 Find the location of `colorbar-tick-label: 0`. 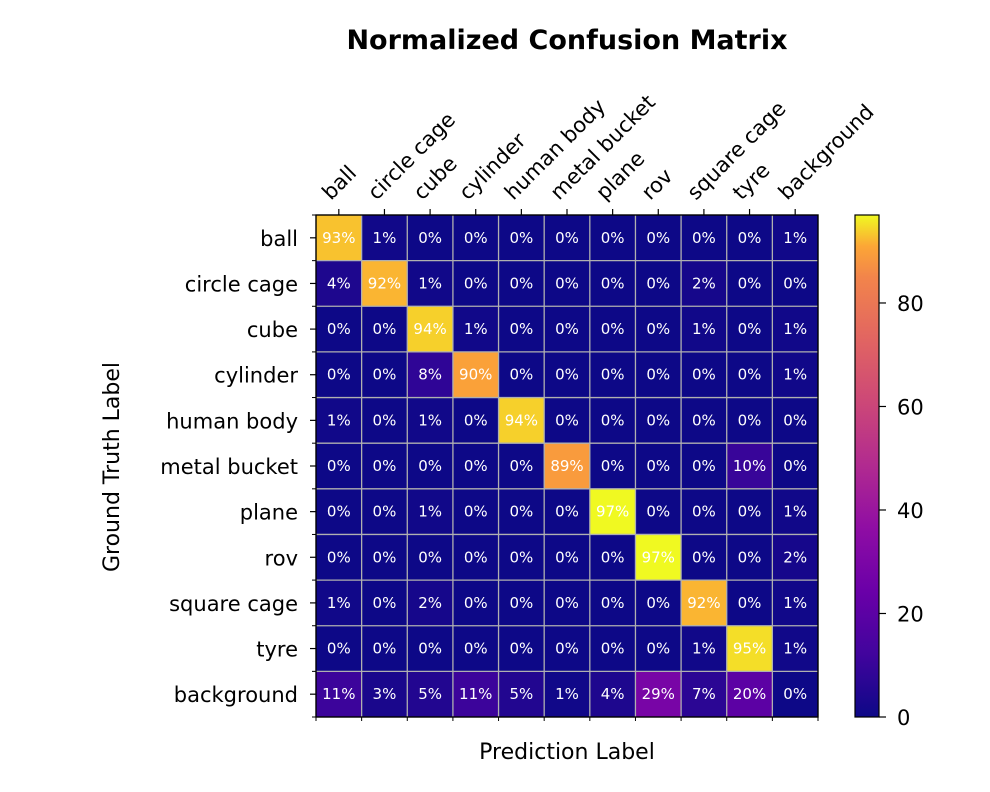

colorbar-tick-label: 0 is located at coordinates (903, 718).